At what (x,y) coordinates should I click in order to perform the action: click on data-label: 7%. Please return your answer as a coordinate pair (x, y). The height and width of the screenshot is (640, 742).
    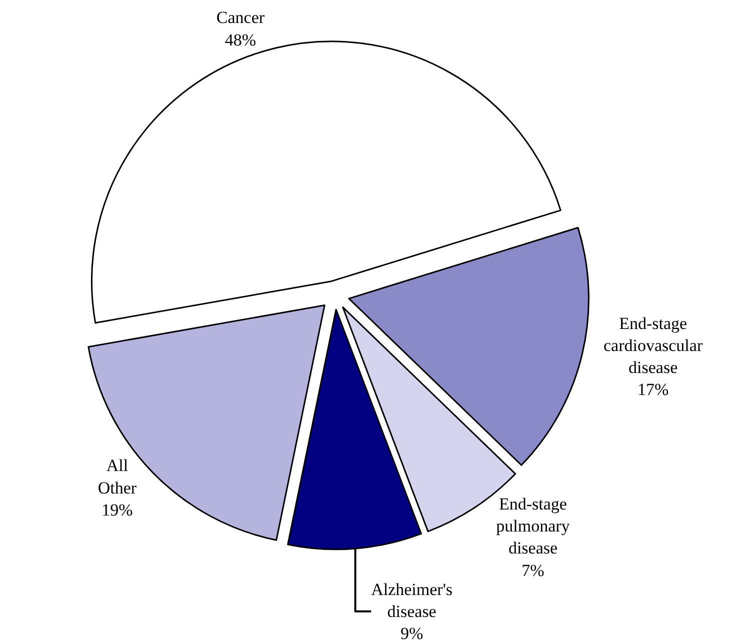
    Looking at the image, I should click on (533, 570).